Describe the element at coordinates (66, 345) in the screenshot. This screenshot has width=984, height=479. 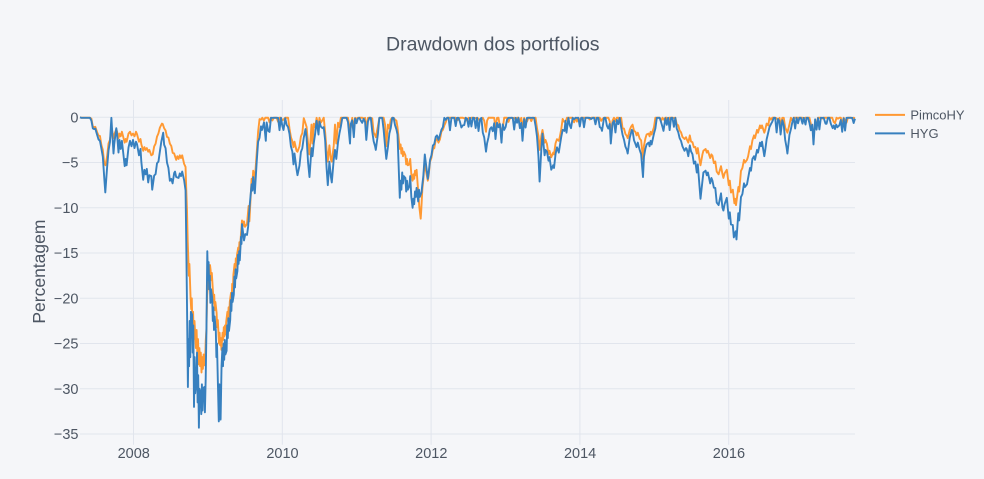
I see `svg-text: −25` at that location.